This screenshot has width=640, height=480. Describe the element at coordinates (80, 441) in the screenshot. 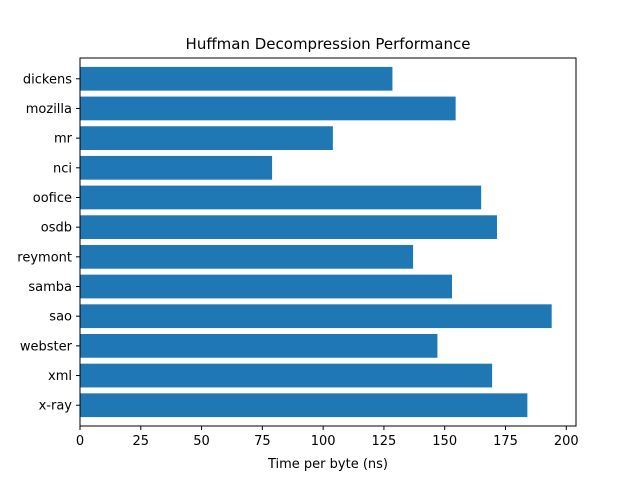

I see `x-tick-label: 0` at that location.